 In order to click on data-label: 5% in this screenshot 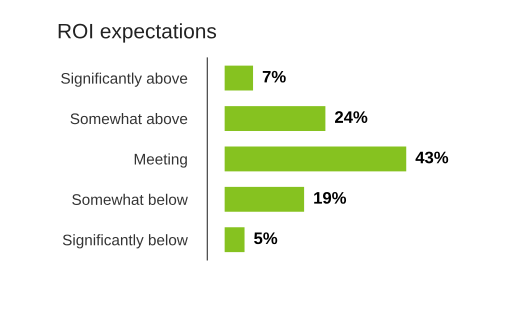, I will do `click(266, 238)`.